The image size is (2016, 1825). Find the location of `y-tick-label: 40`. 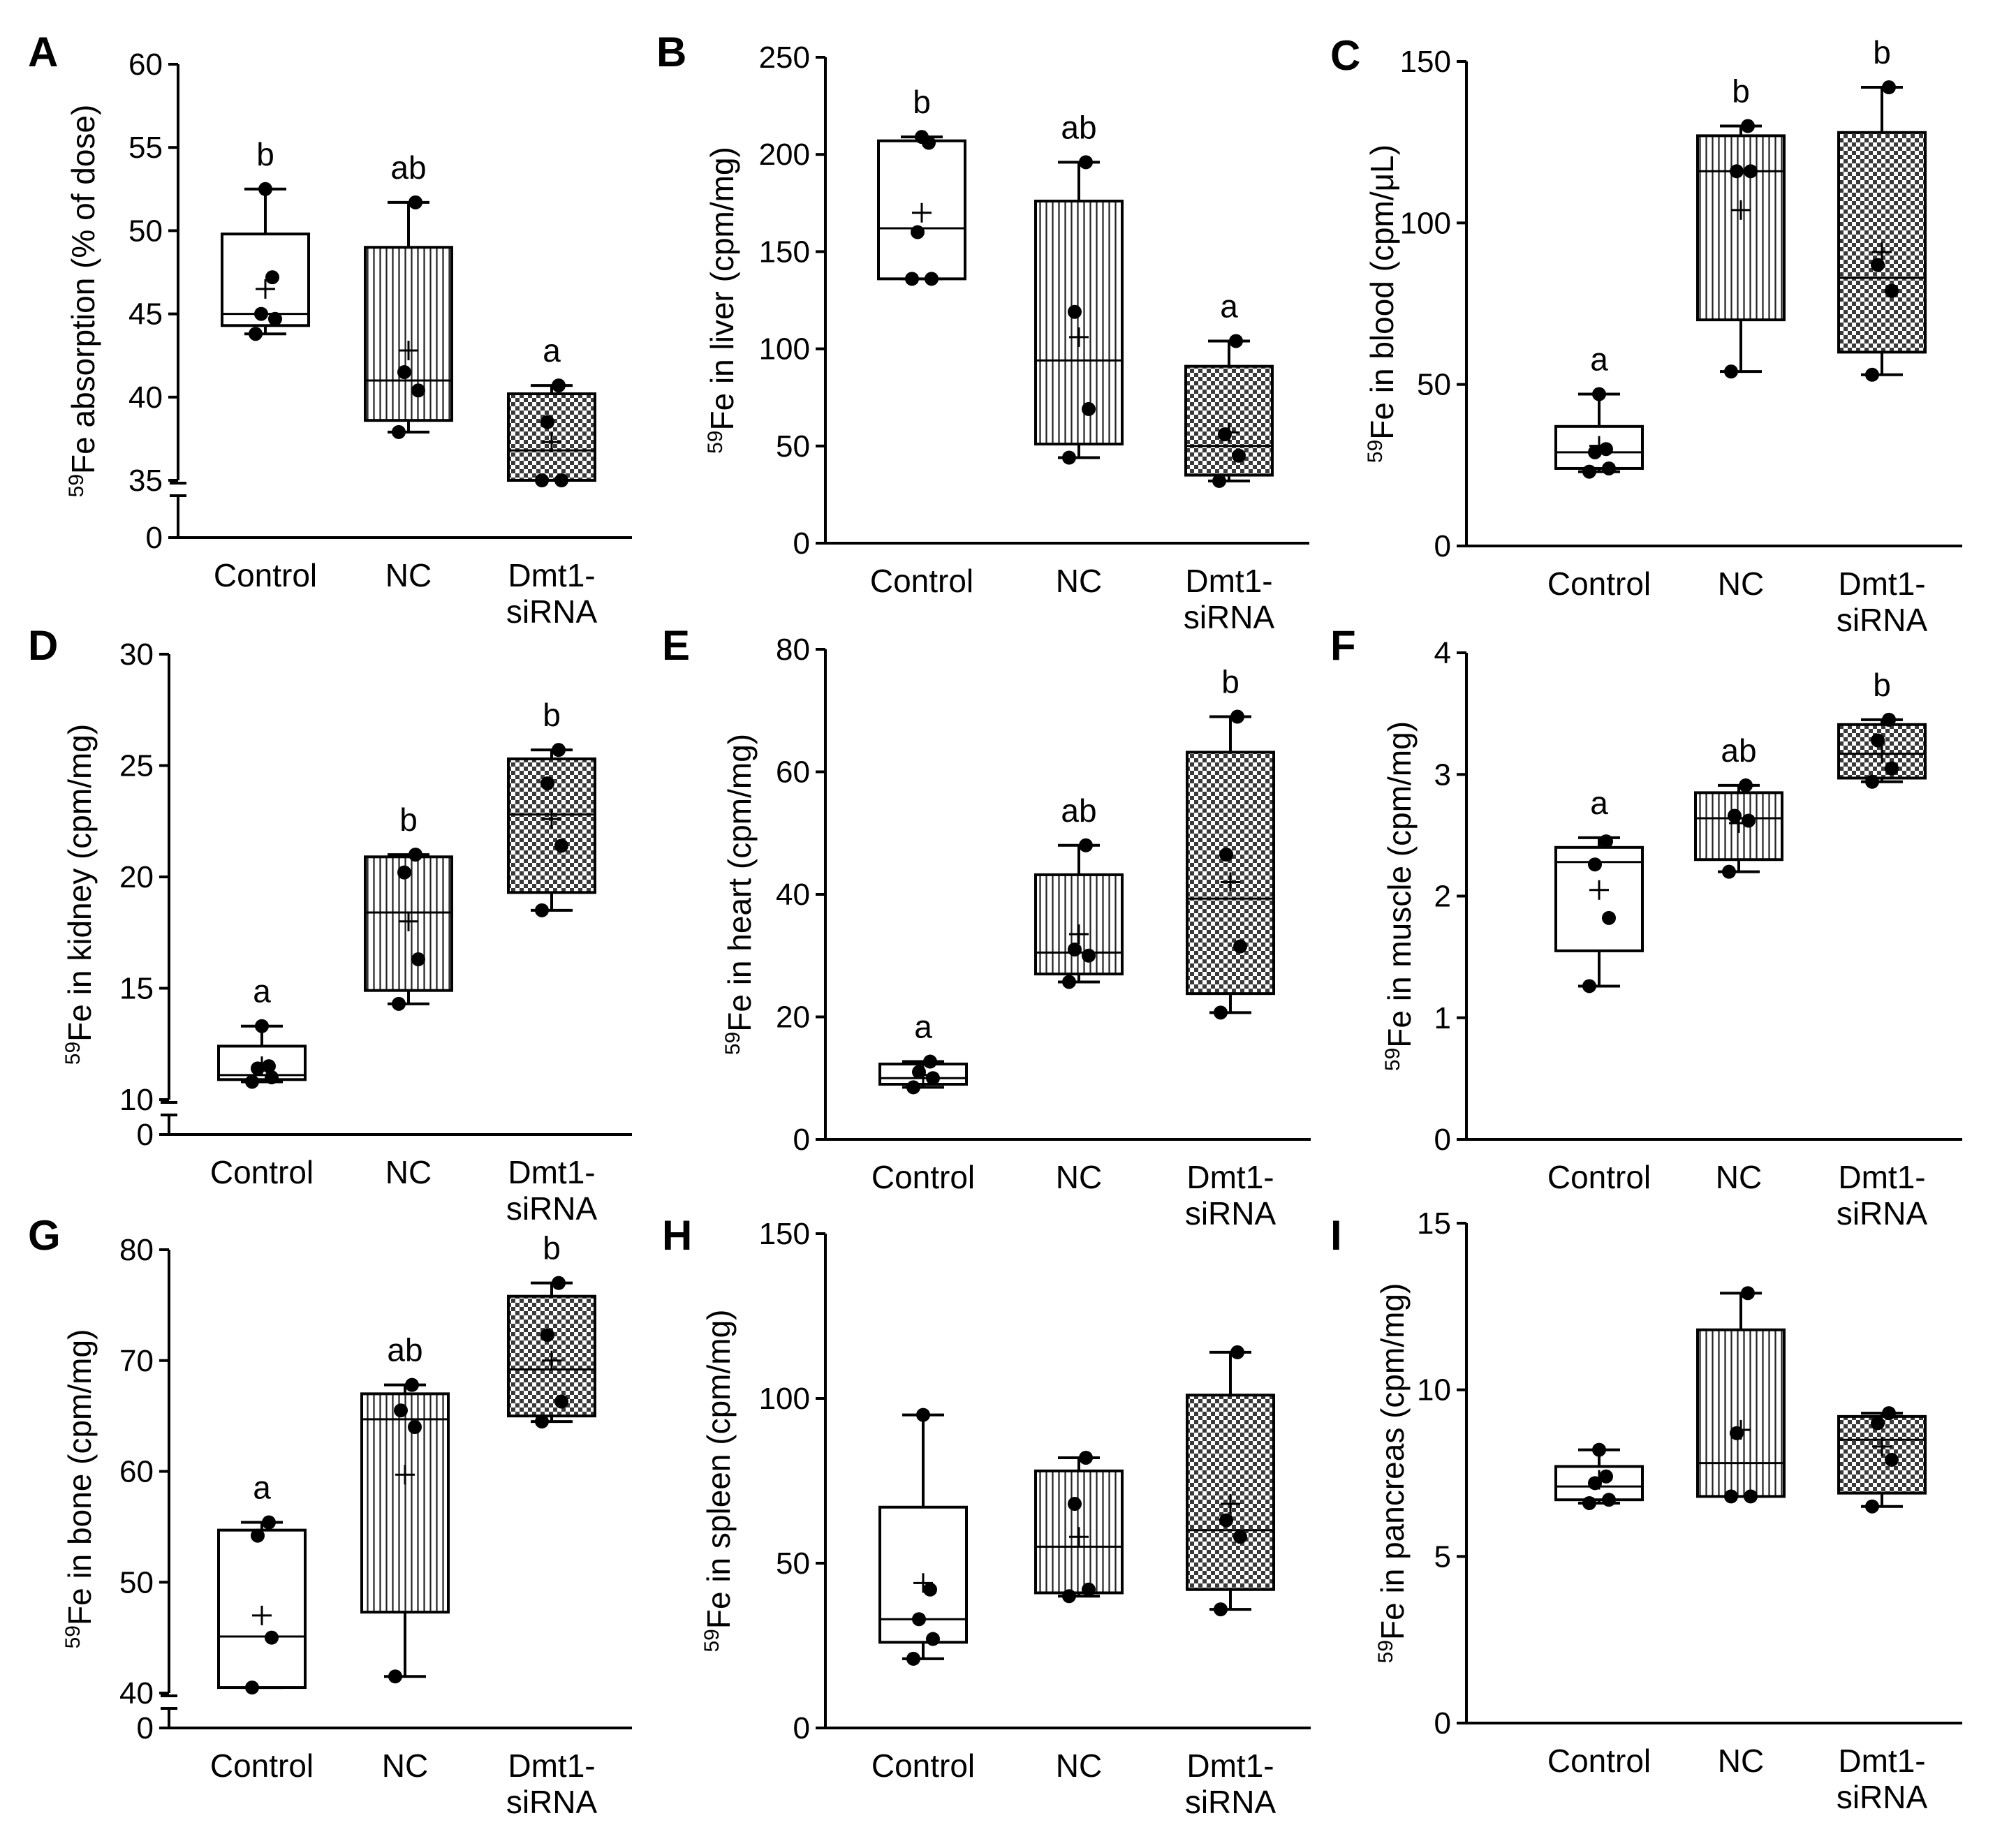

y-tick-label: 40 is located at coordinates (145, 397).